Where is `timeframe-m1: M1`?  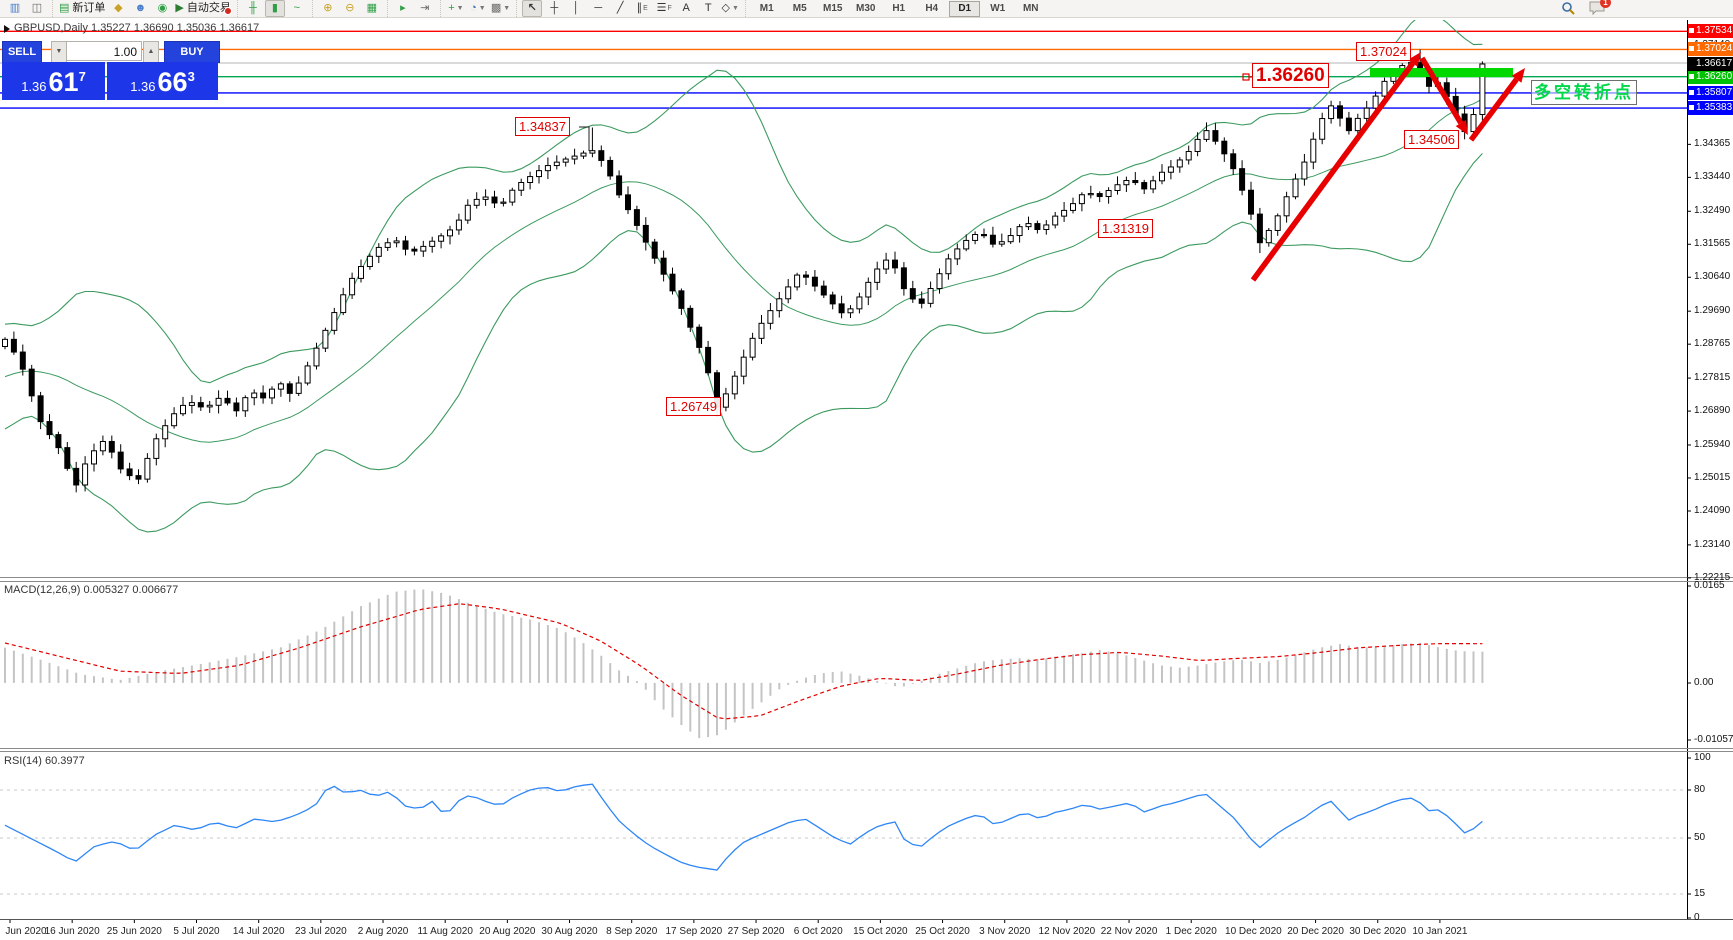
timeframe-m1: M1 is located at coordinates (766, 8).